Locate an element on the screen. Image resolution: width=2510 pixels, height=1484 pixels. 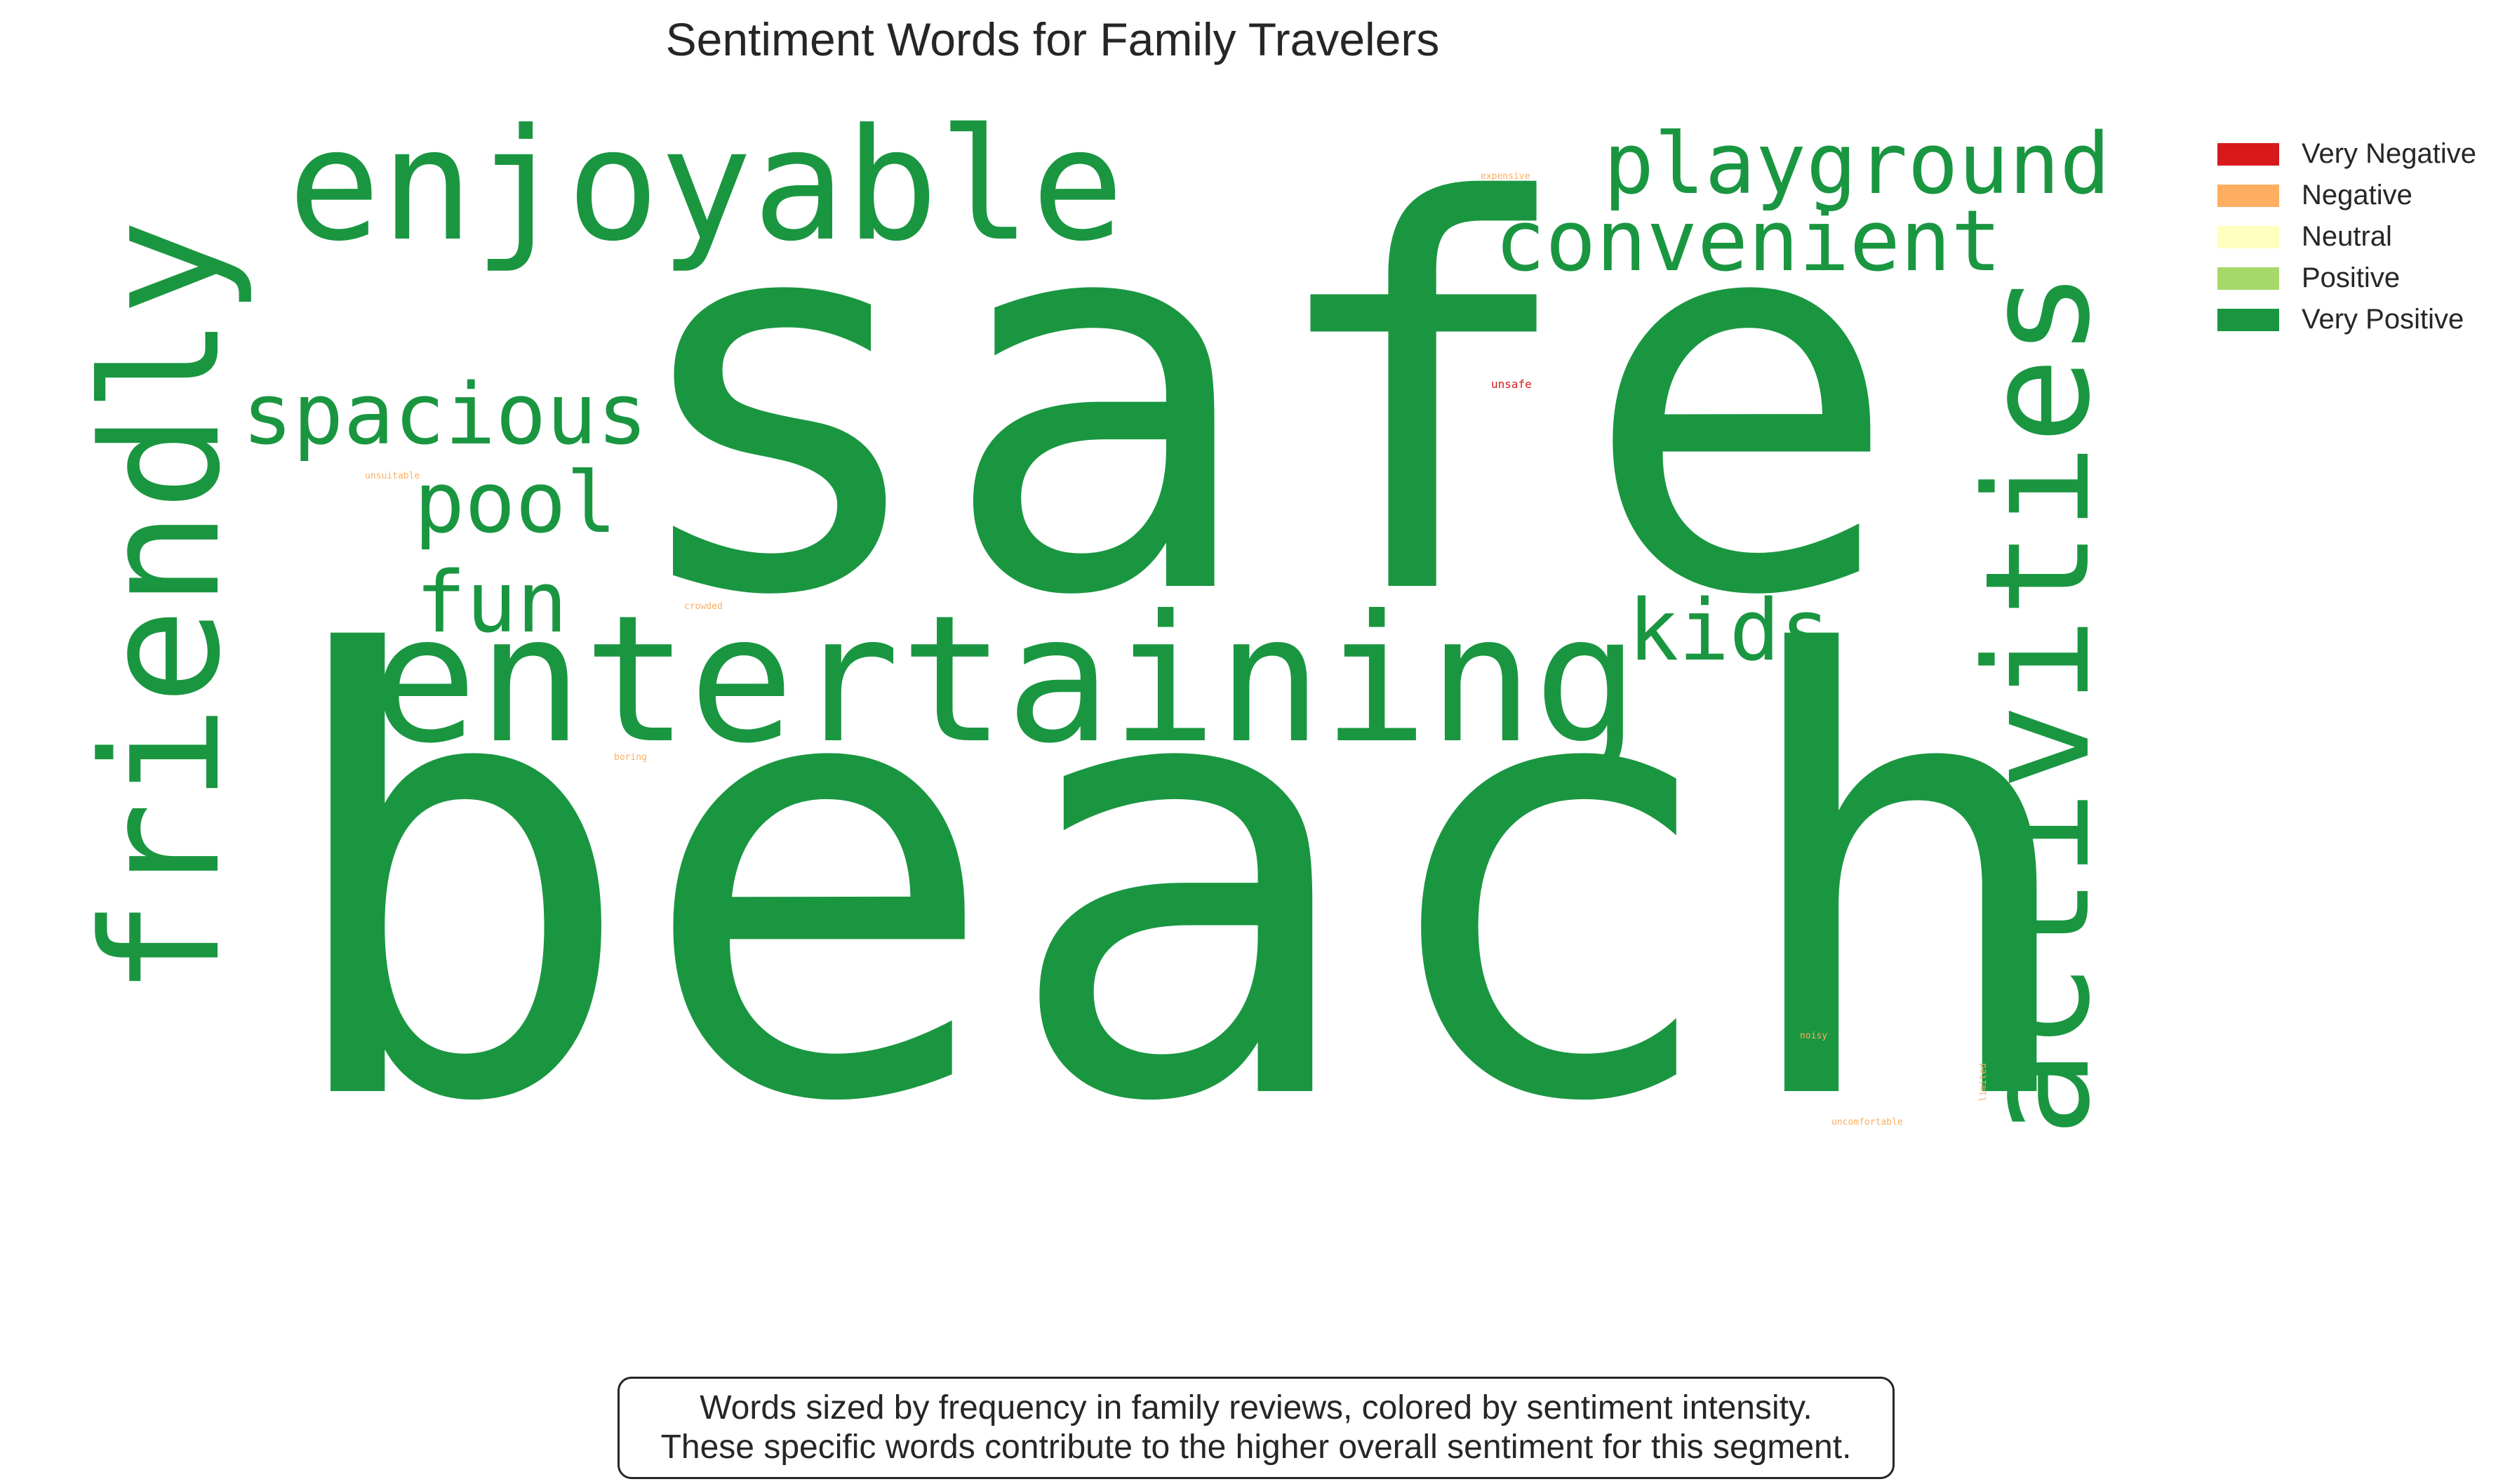
legend-label-neutral: Neutral is located at coordinates (2347, 236).